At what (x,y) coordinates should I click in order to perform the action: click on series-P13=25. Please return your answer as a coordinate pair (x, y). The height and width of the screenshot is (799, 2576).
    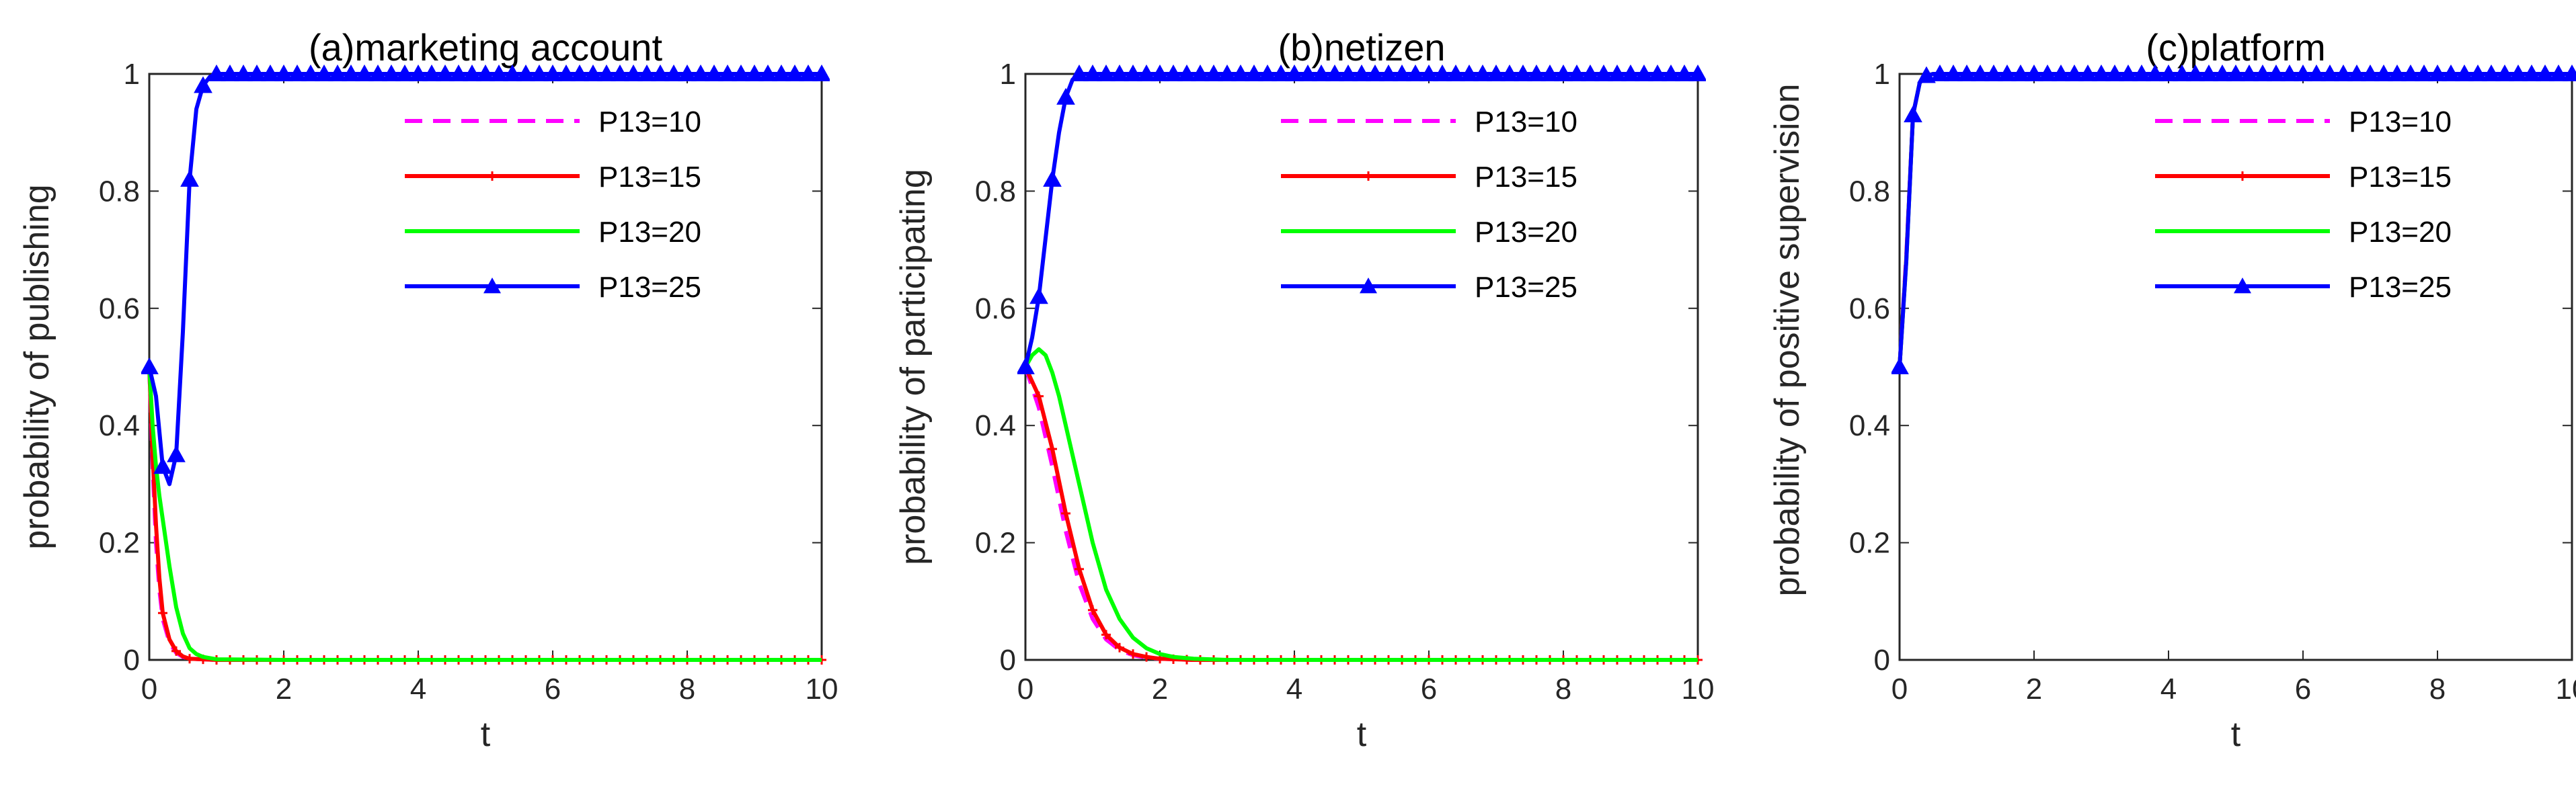
    Looking at the image, I should click on (486, 276).